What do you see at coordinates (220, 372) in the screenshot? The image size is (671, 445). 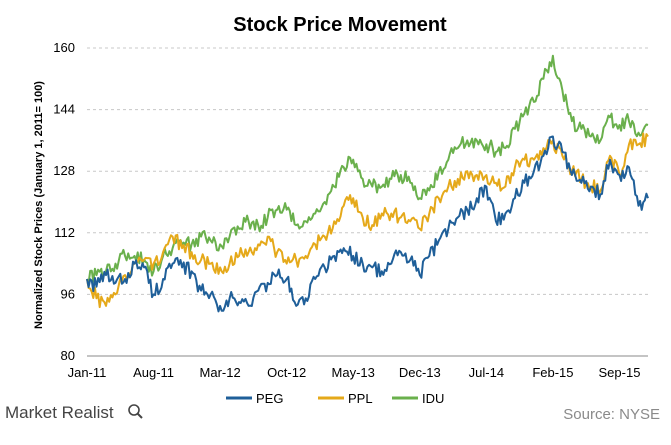 I see `x-tick-label: Mar-12` at bounding box center [220, 372].